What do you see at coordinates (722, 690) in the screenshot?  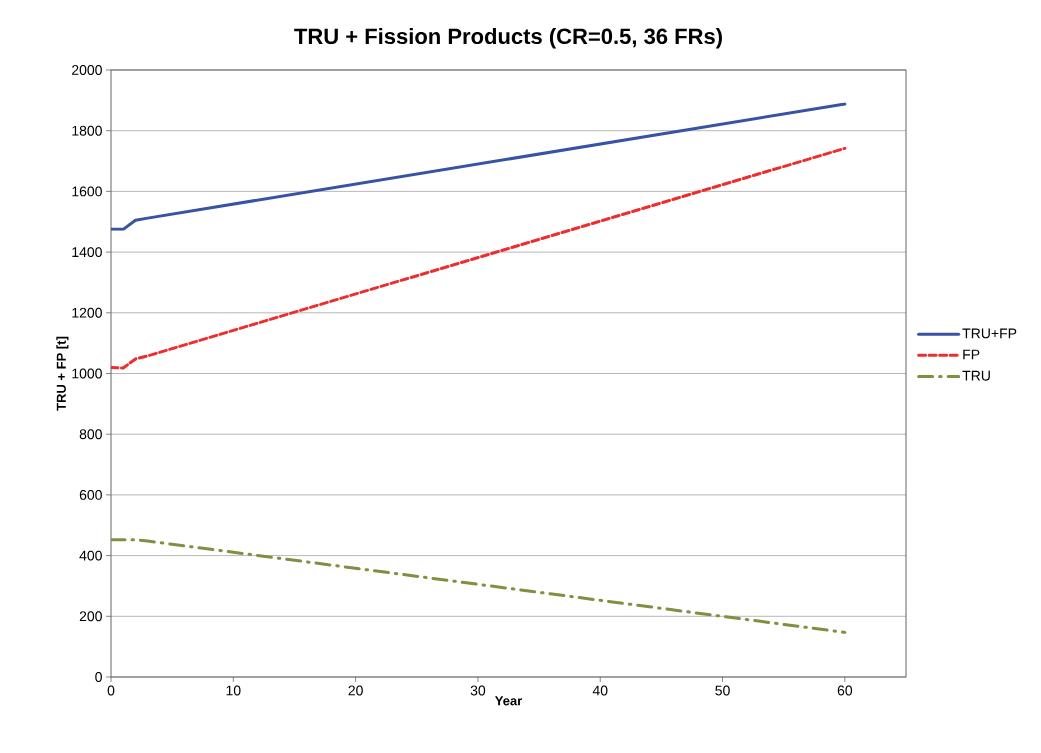 I see `x-tick-label: 50` at bounding box center [722, 690].